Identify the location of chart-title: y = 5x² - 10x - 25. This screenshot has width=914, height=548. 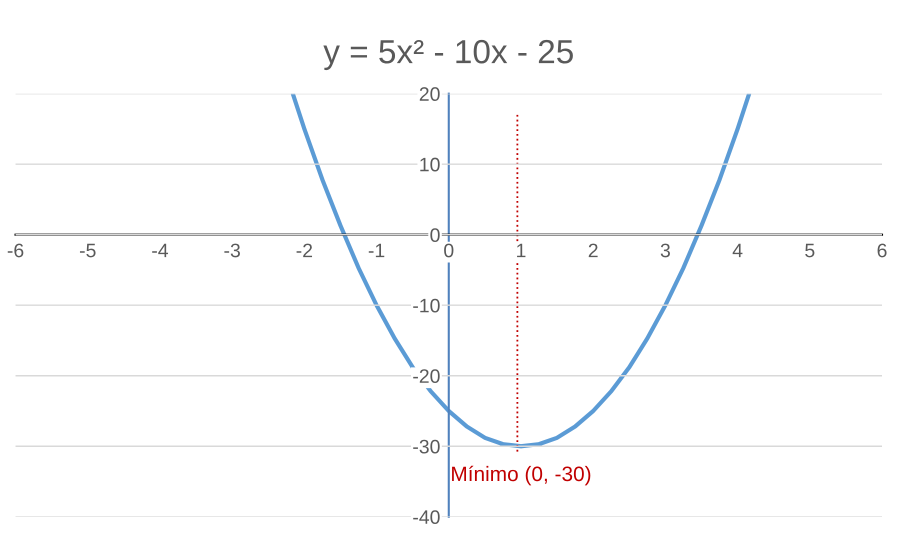
(448, 55).